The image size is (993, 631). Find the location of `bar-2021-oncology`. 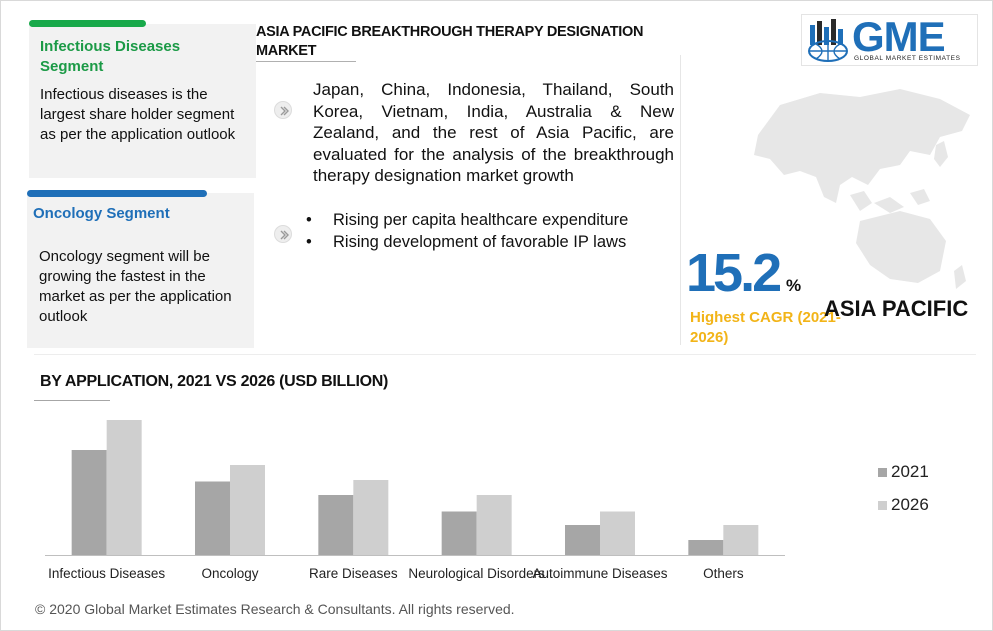

bar-2021-oncology is located at coordinates (212, 518).